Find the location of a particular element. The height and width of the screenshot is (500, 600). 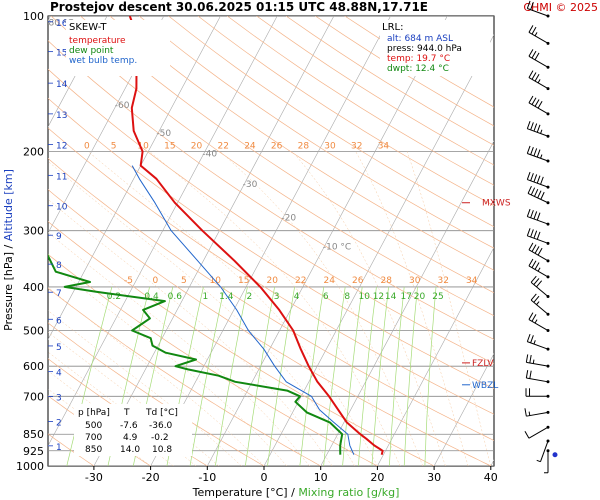

mixing-ratio-label: 12 is located at coordinates (378, 297).